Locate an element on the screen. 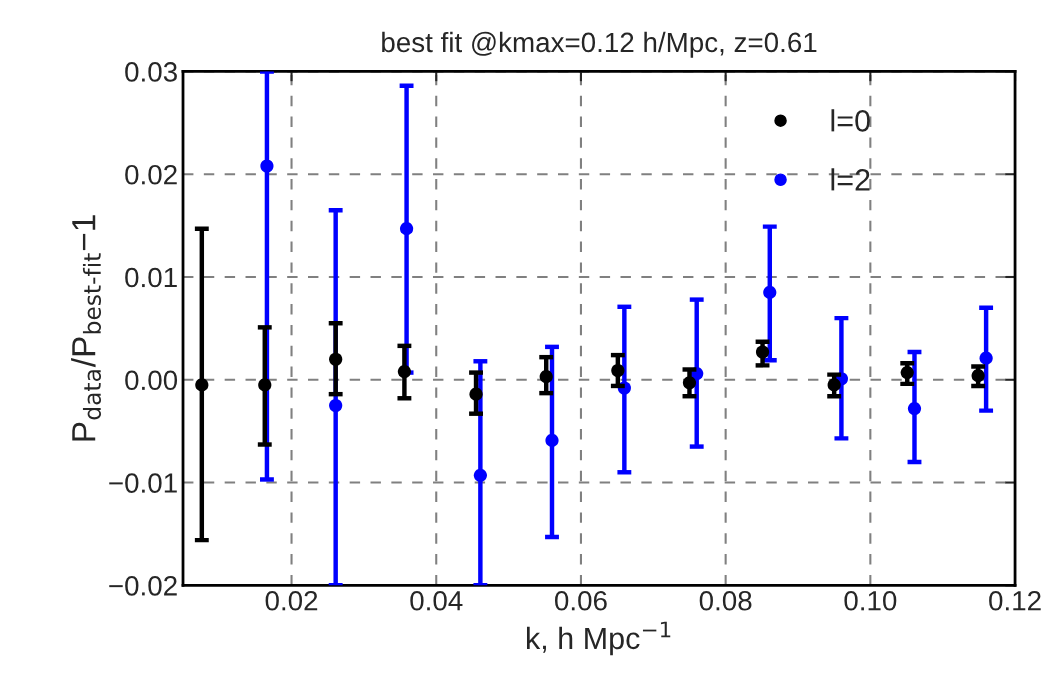 This screenshot has height=687, width=1064. legend-label: l=0 is located at coordinates (850, 120).